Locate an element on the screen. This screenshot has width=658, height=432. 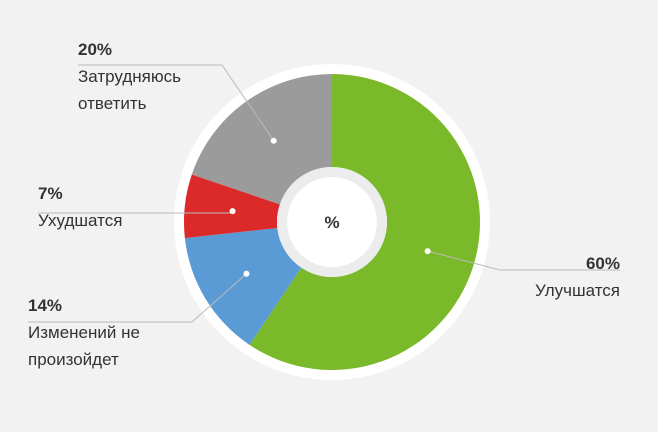
value-label: 7% is located at coordinates (50, 193).